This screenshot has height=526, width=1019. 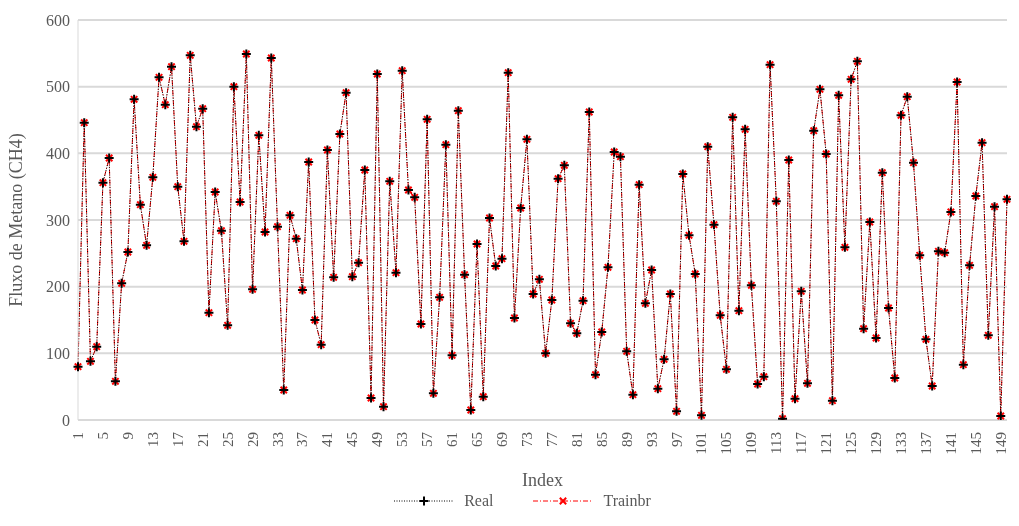 What do you see at coordinates (427, 439) in the screenshot?
I see `x-tick-label: 57` at bounding box center [427, 439].